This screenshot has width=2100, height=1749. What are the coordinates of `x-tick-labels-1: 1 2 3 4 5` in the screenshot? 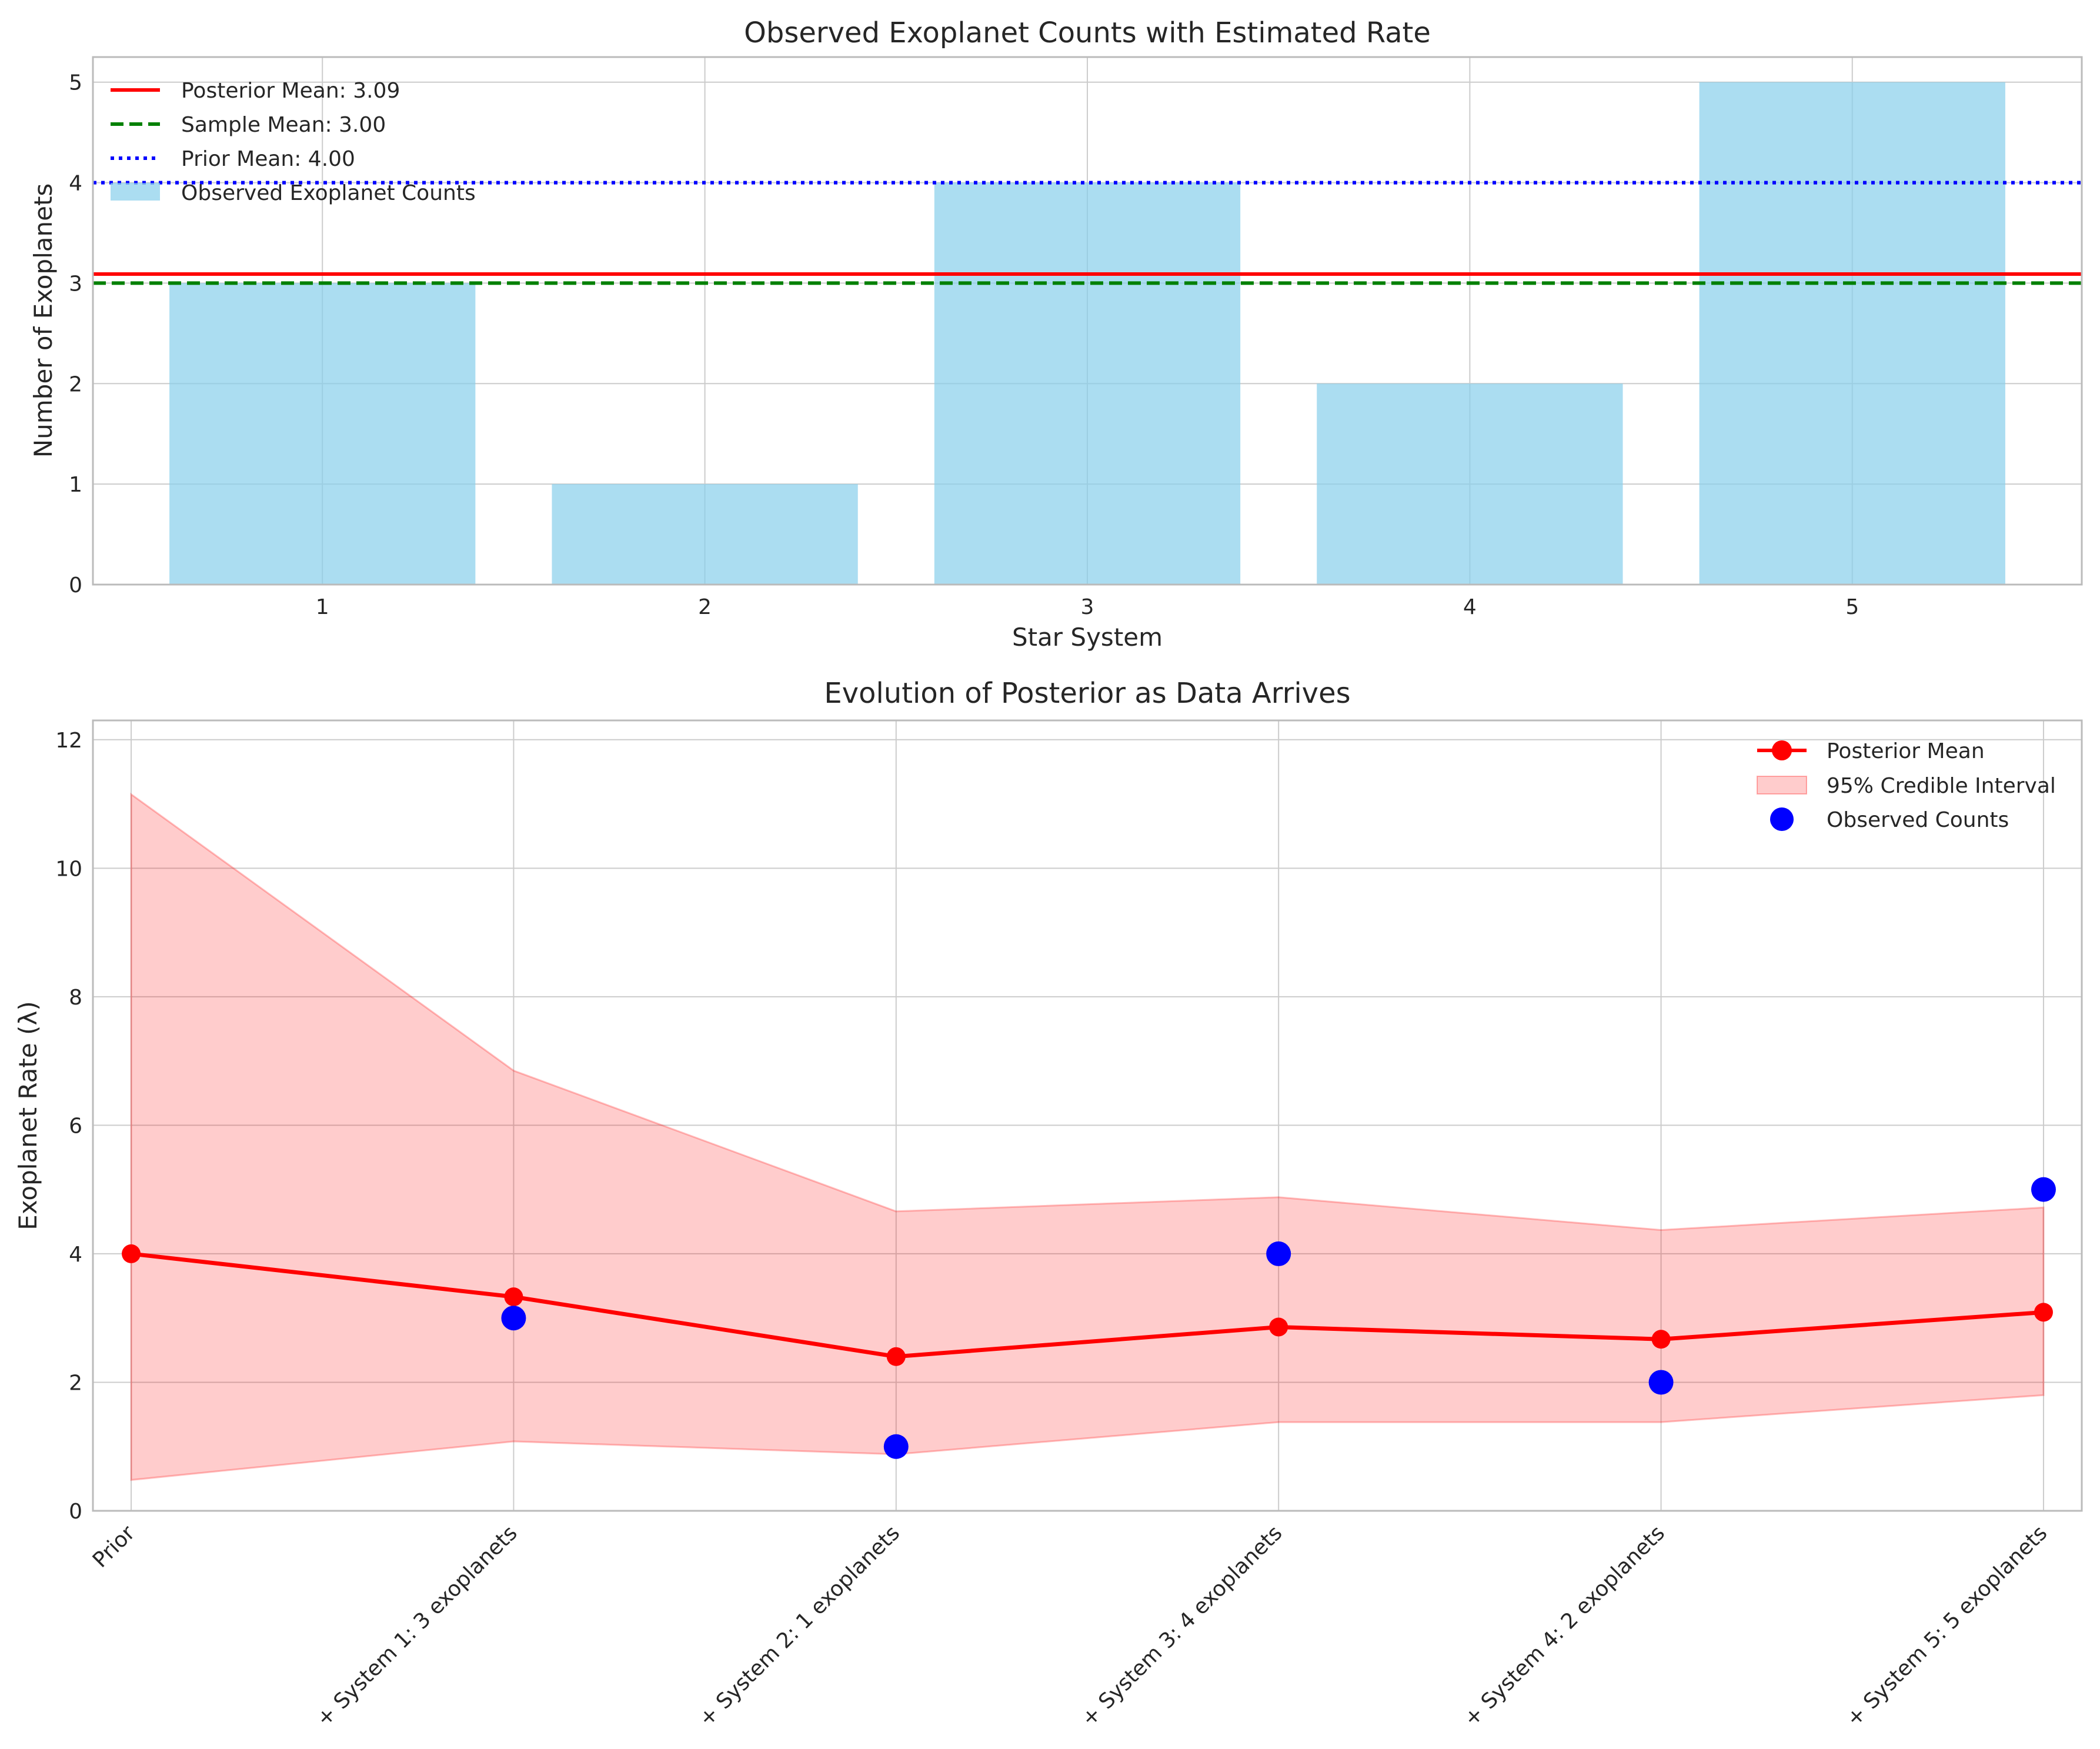 It's located at (1087, 607).